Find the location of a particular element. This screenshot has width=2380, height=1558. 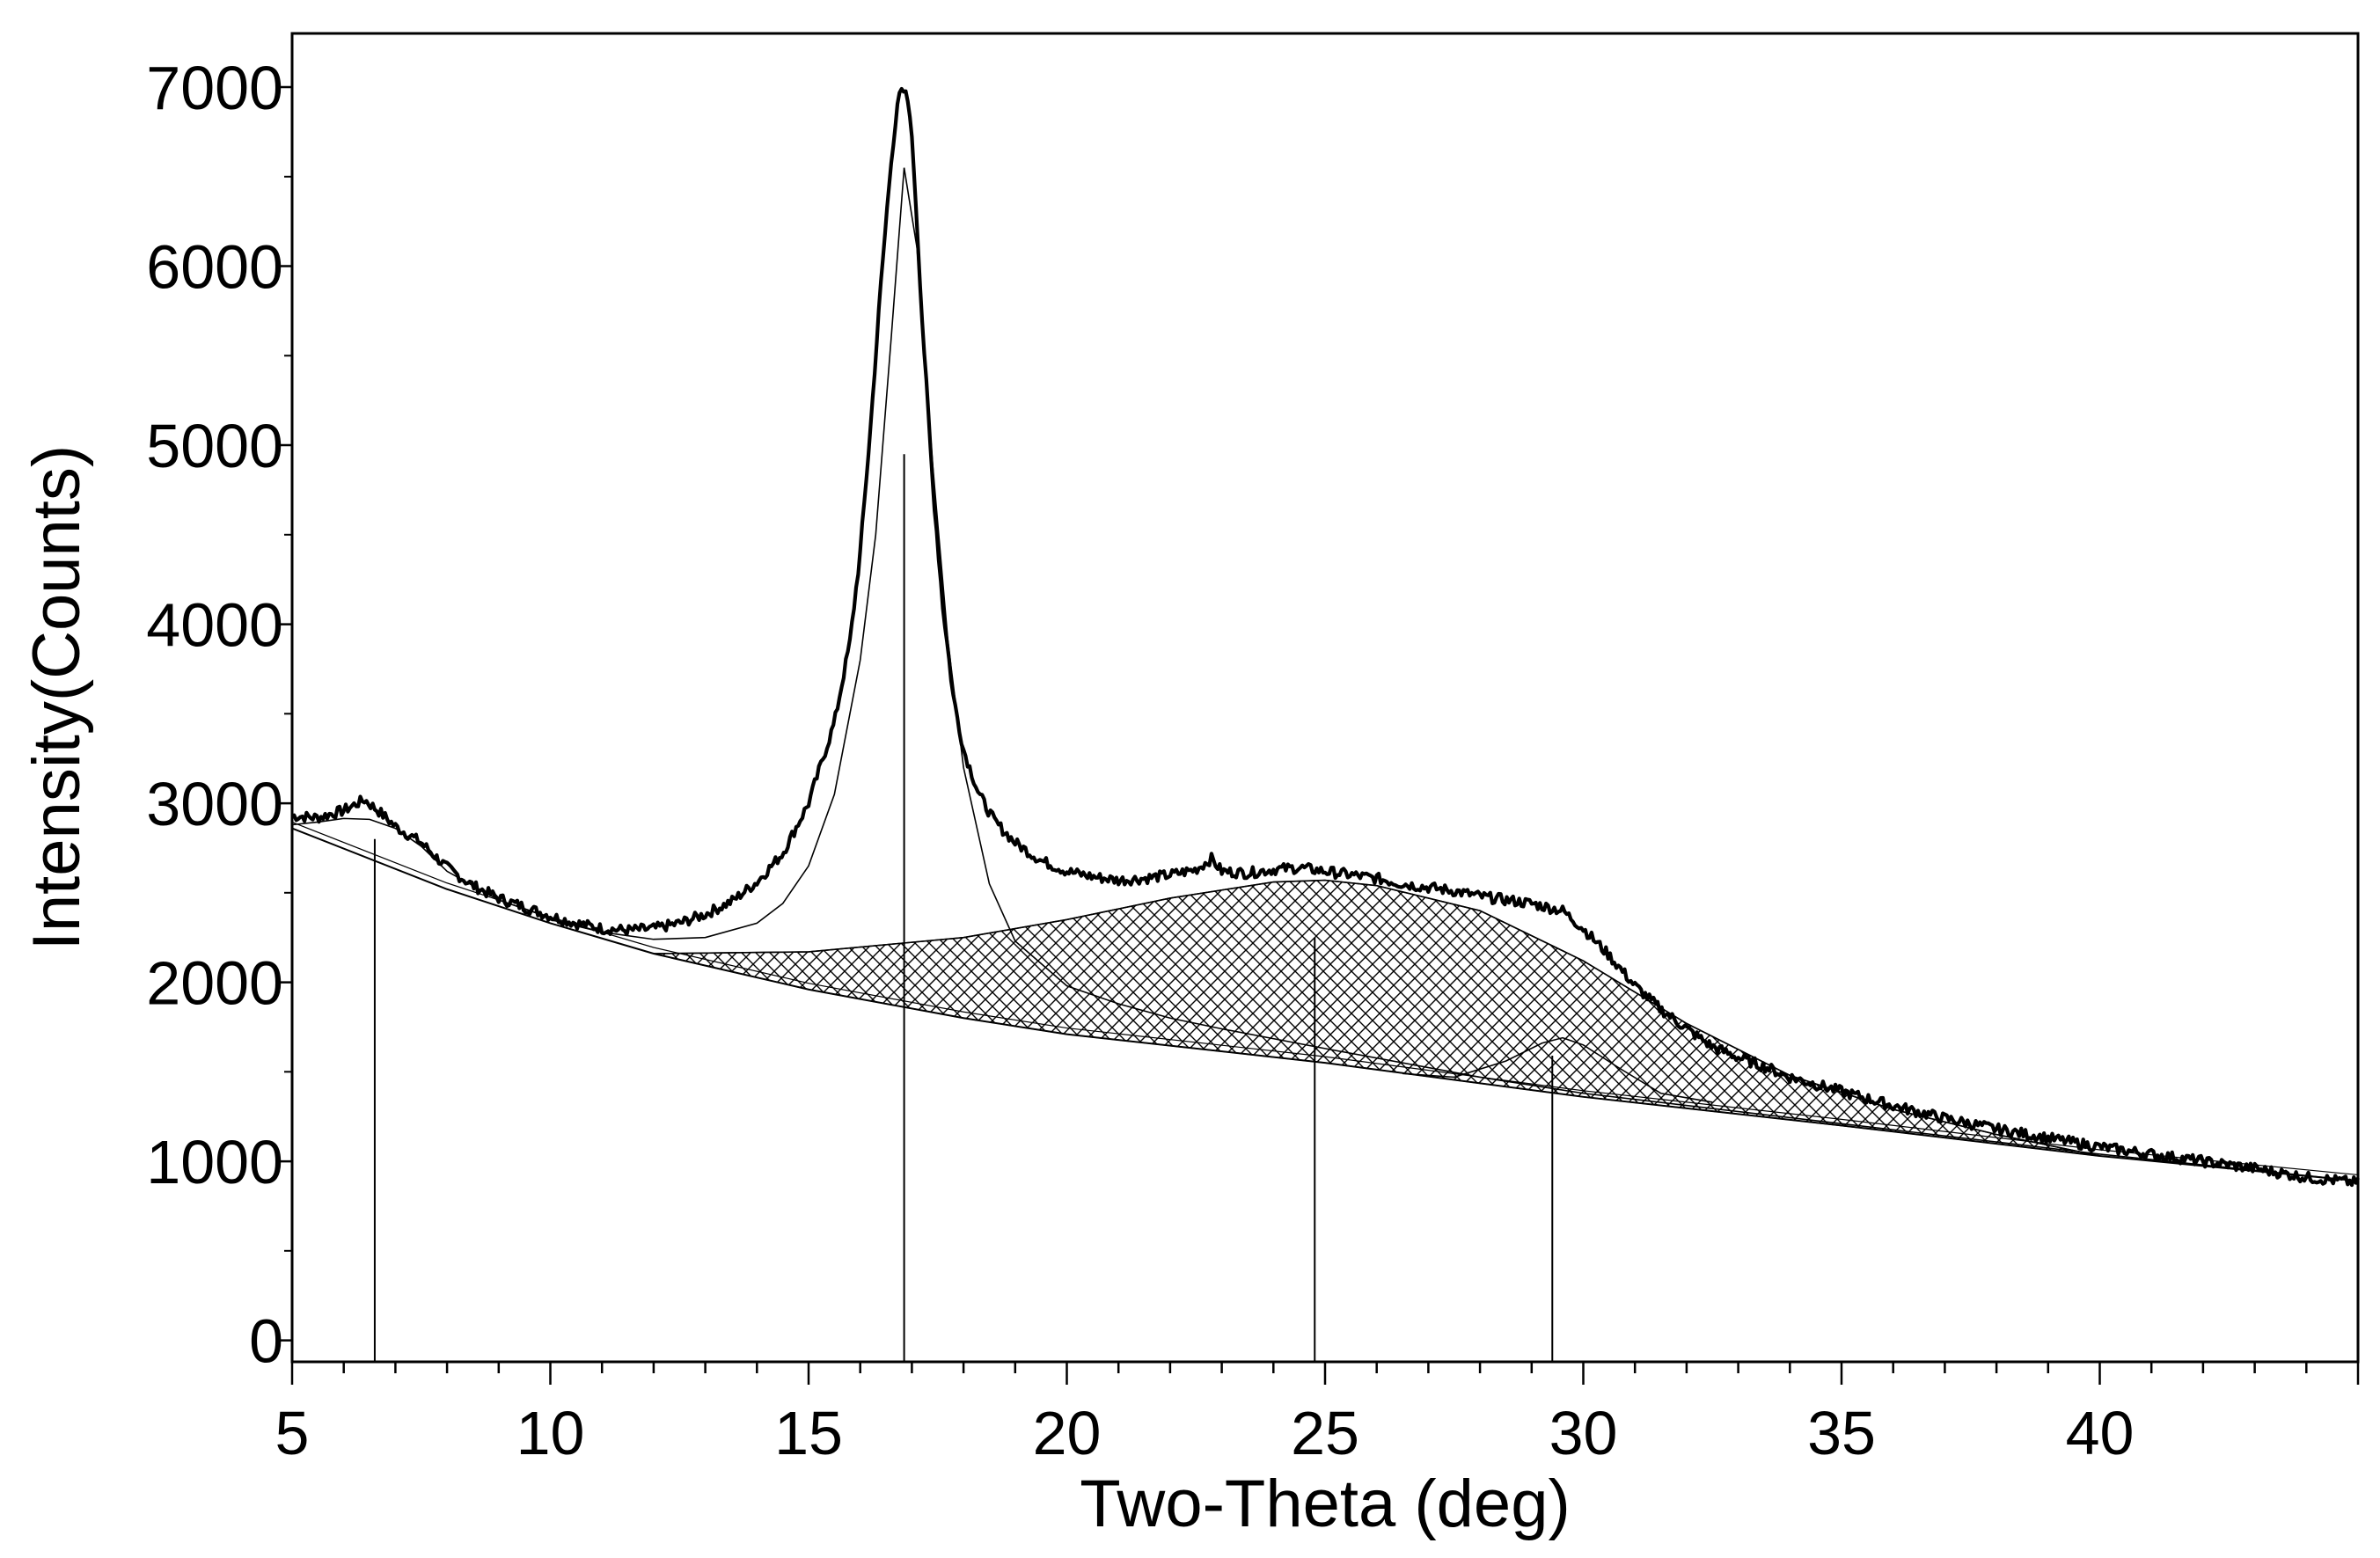

x-tick-label: 30 is located at coordinates (1583, 1433).